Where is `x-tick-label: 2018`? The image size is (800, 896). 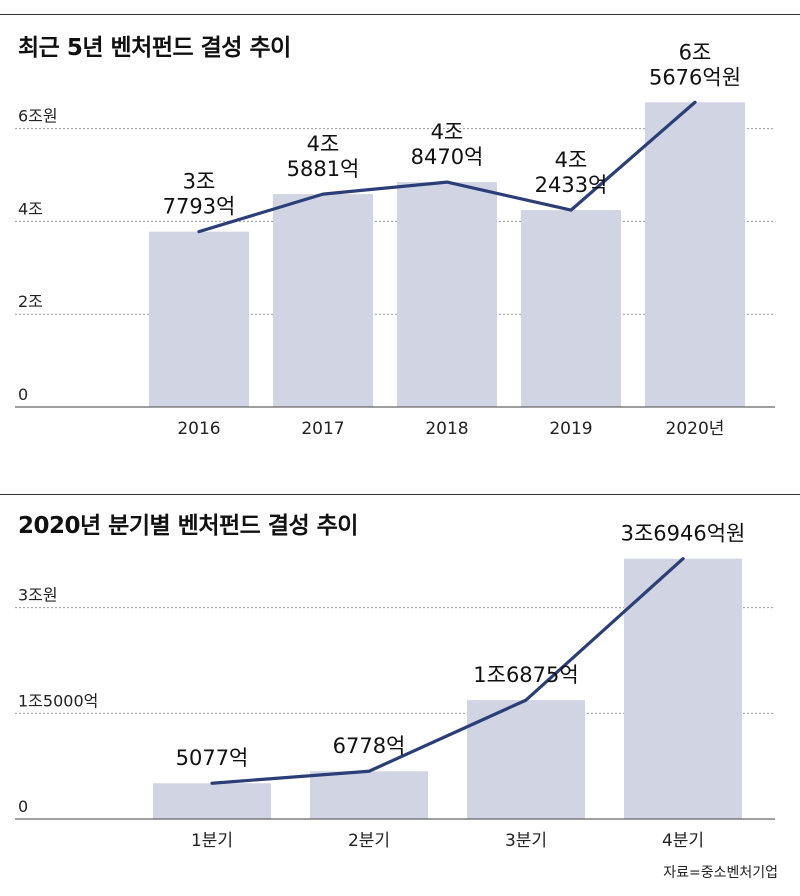 x-tick-label: 2018 is located at coordinates (446, 429).